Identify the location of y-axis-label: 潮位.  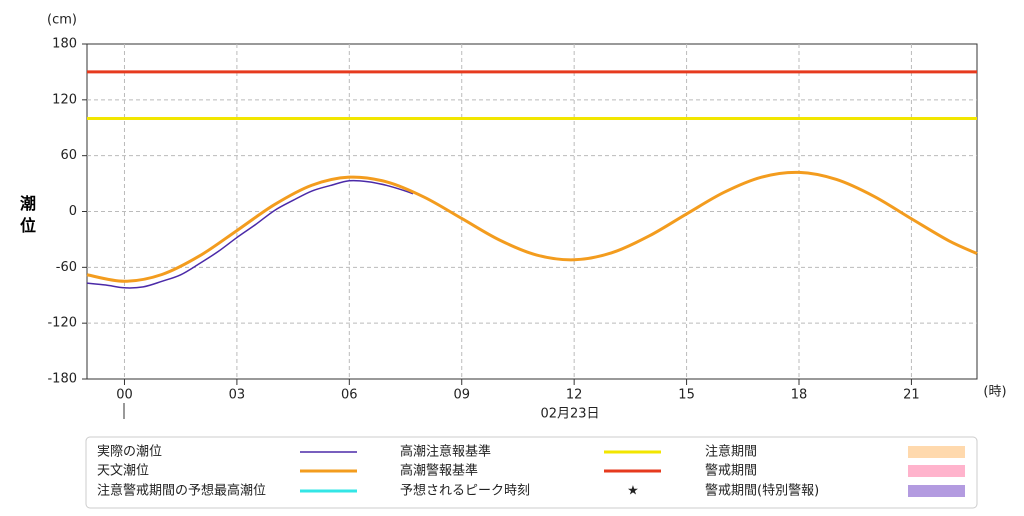
(27, 214).